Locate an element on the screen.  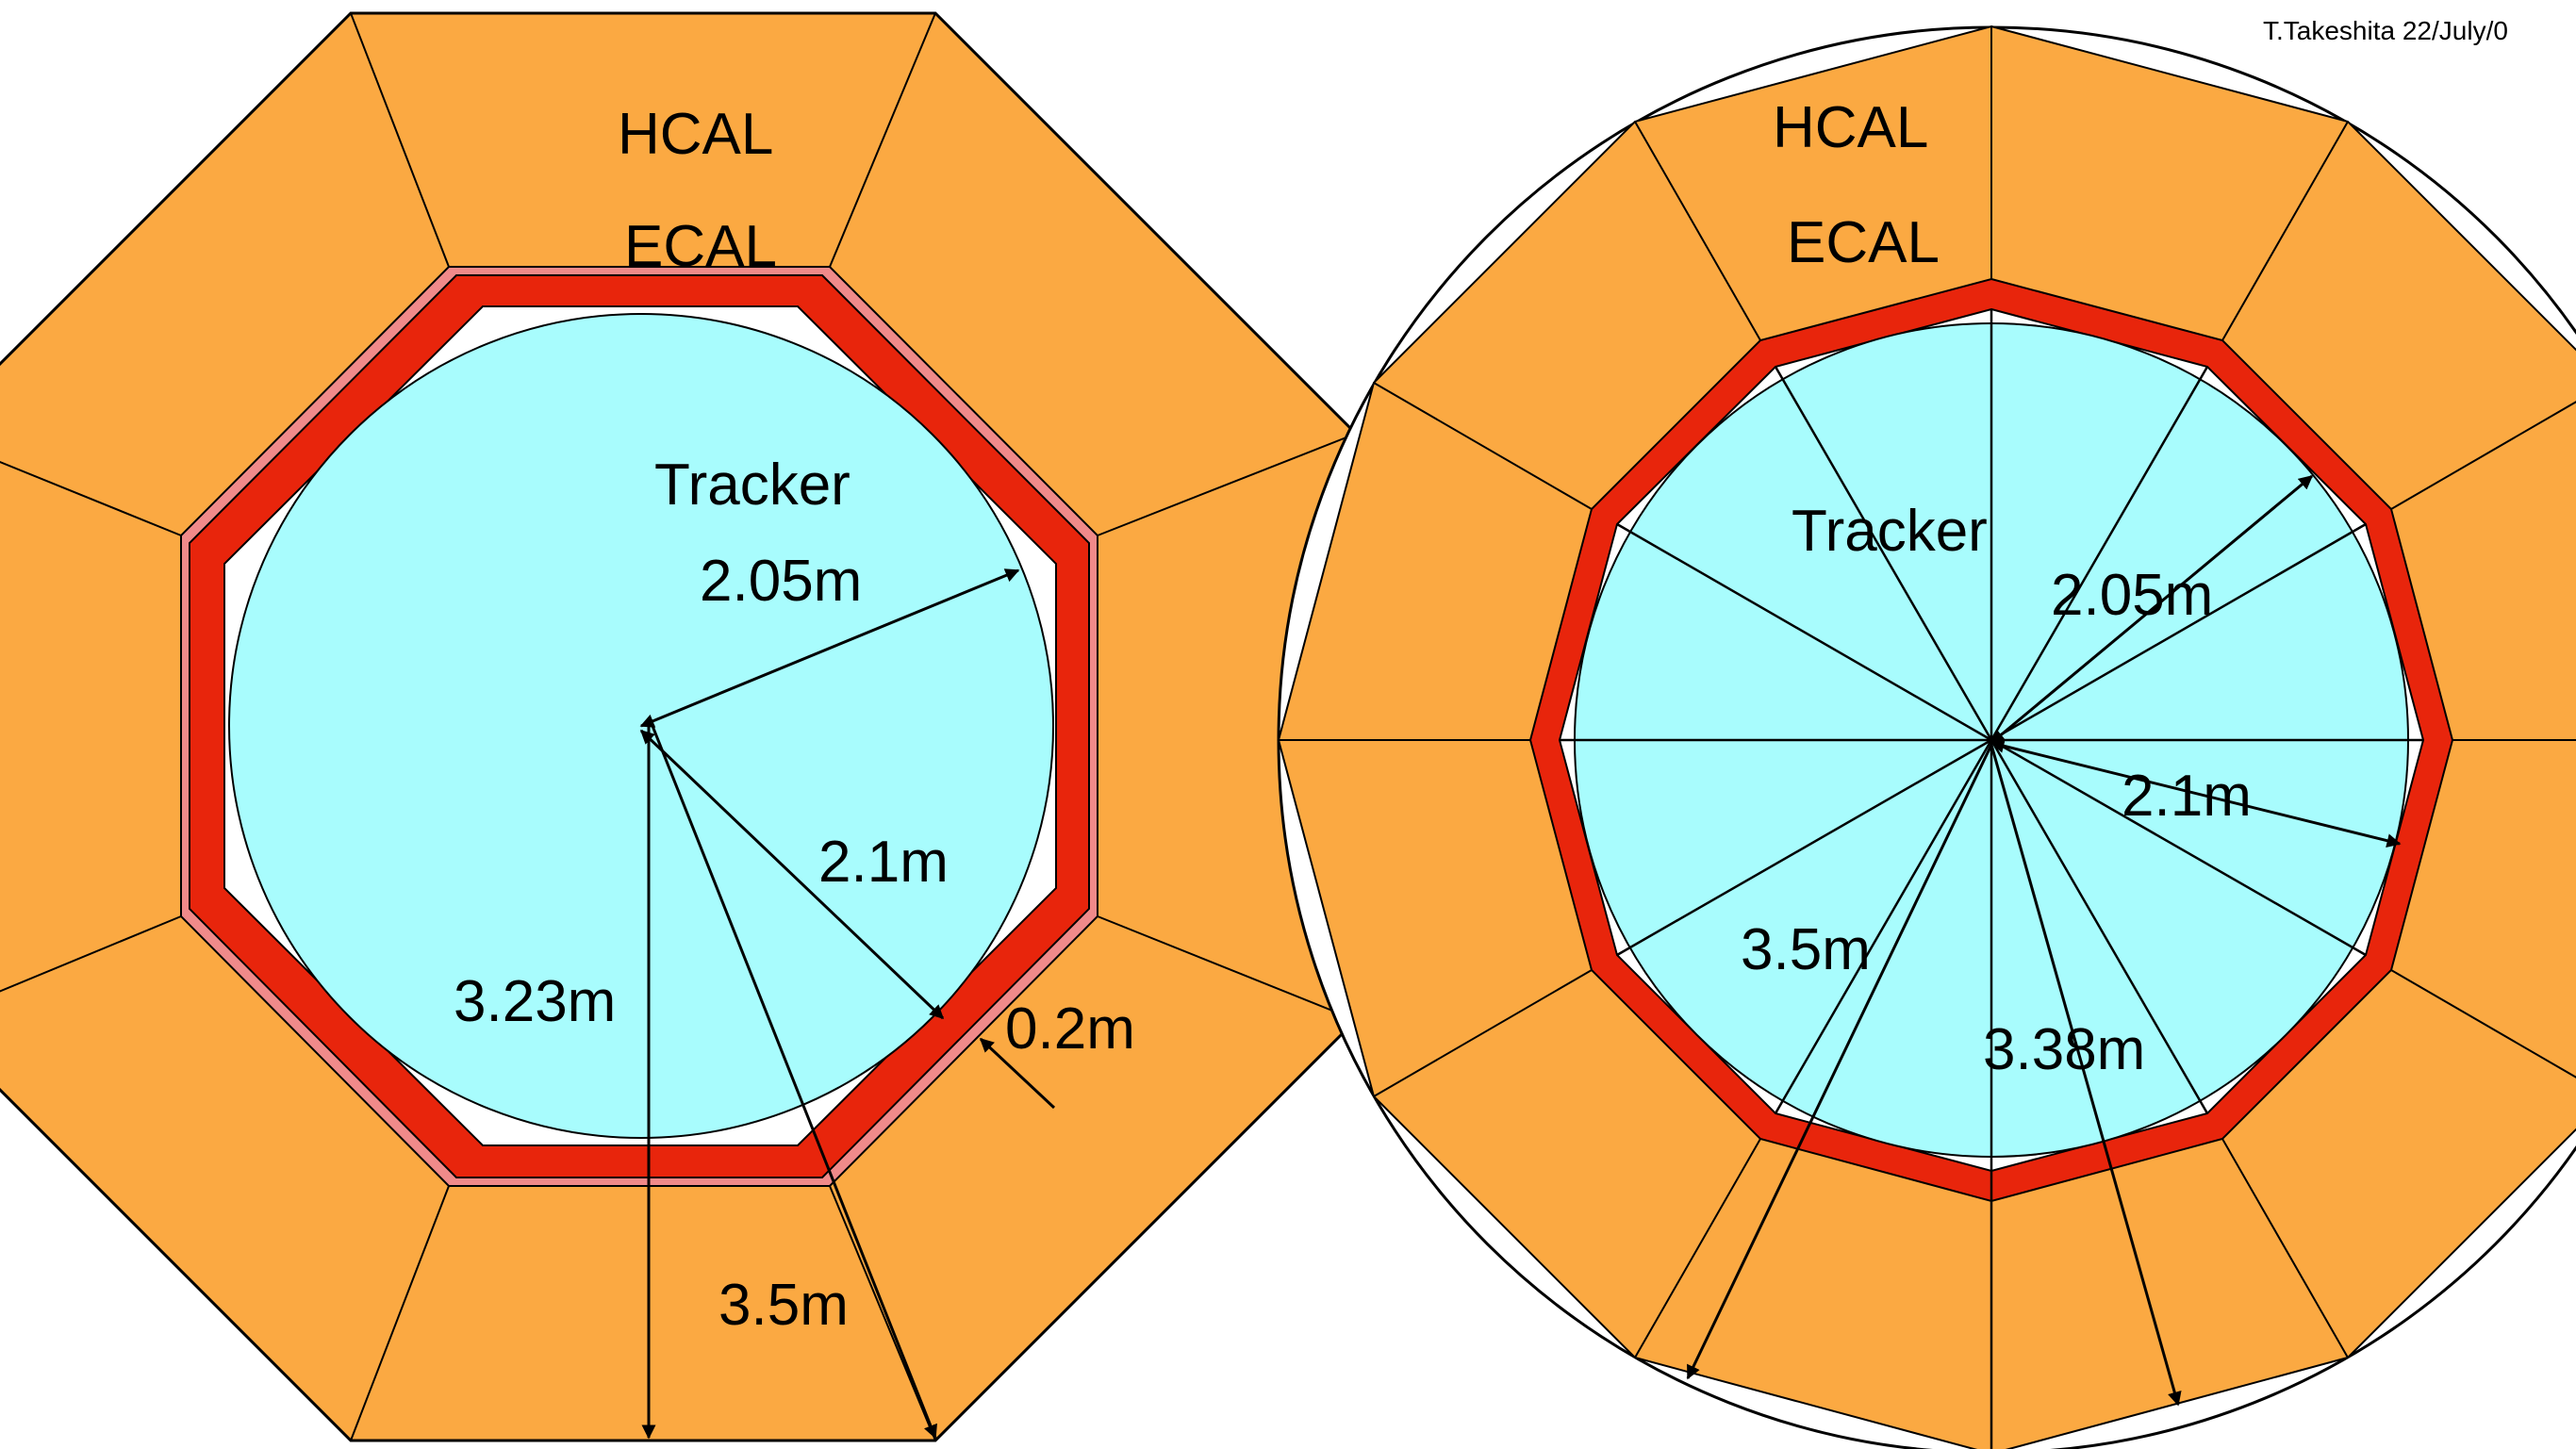
left-arrow-3-5m is located at coordinates (794, 1082).